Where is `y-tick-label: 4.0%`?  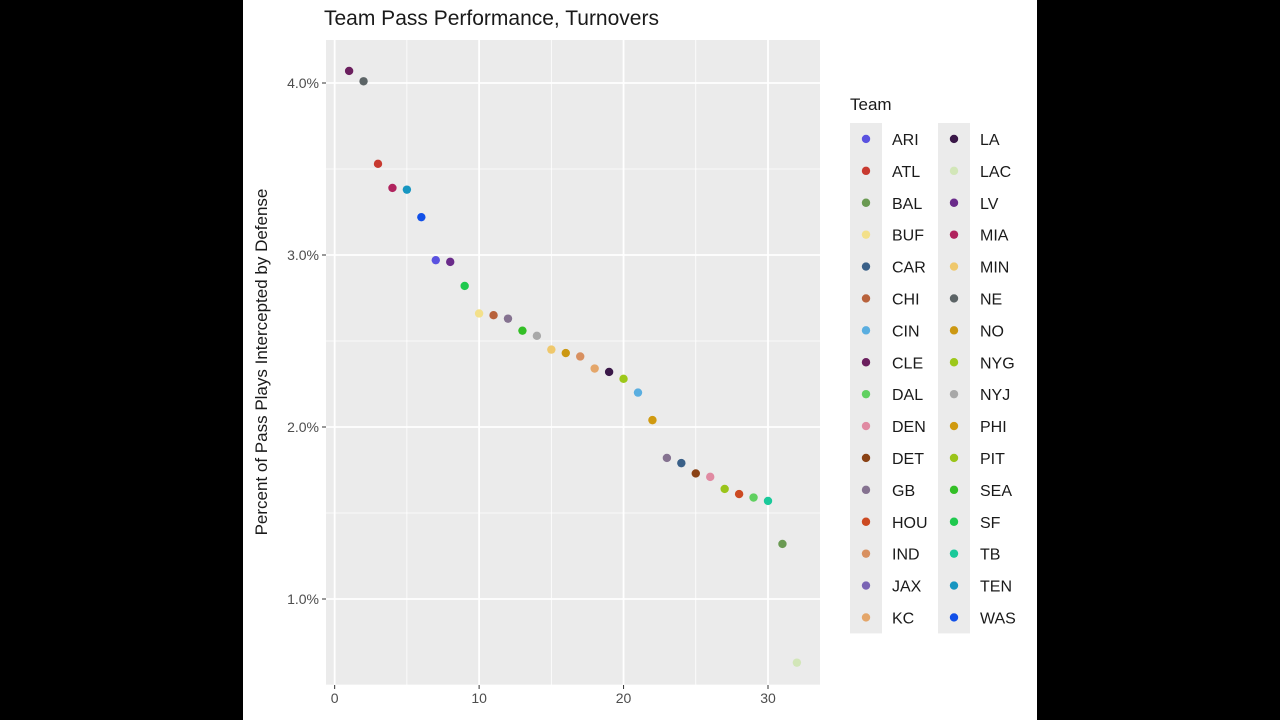
y-tick-label: 4.0% is located at coordinates (303, 83).